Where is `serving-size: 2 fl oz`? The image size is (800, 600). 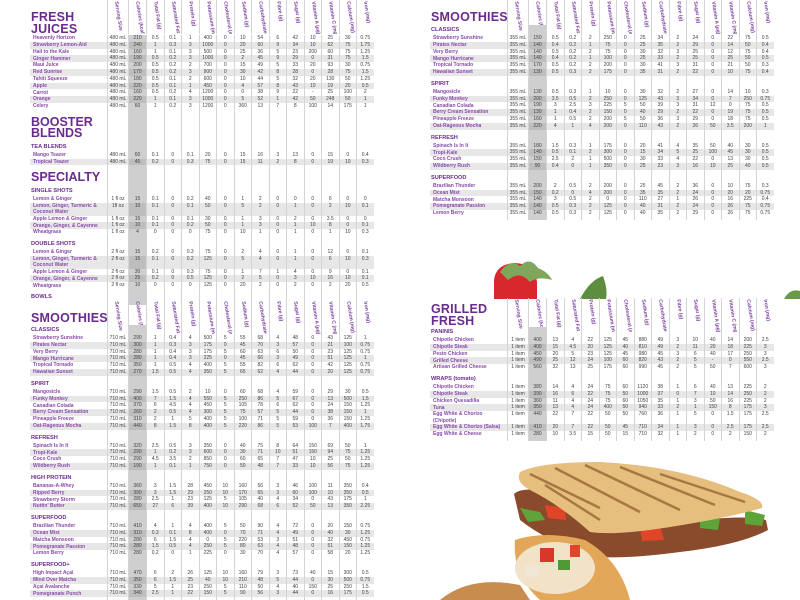
serving-size: 2 fl oz is located at coordinates (117, 252).